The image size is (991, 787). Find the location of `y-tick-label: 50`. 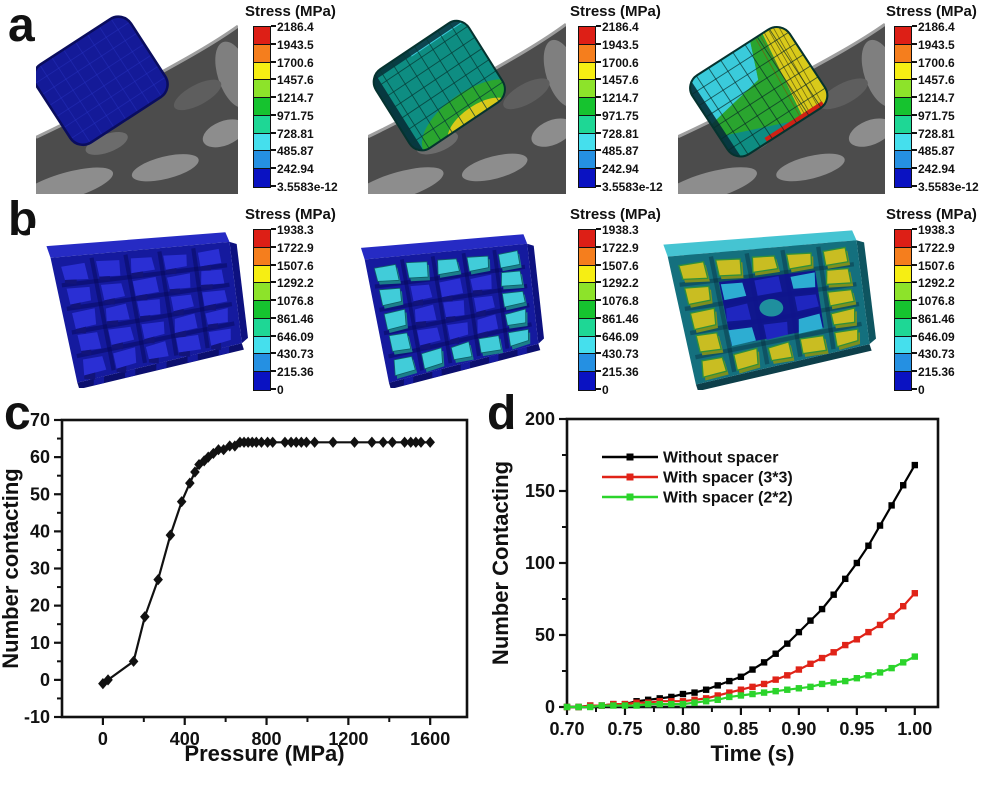

y-tick-label: 50 is located at coordinates (40, 494).